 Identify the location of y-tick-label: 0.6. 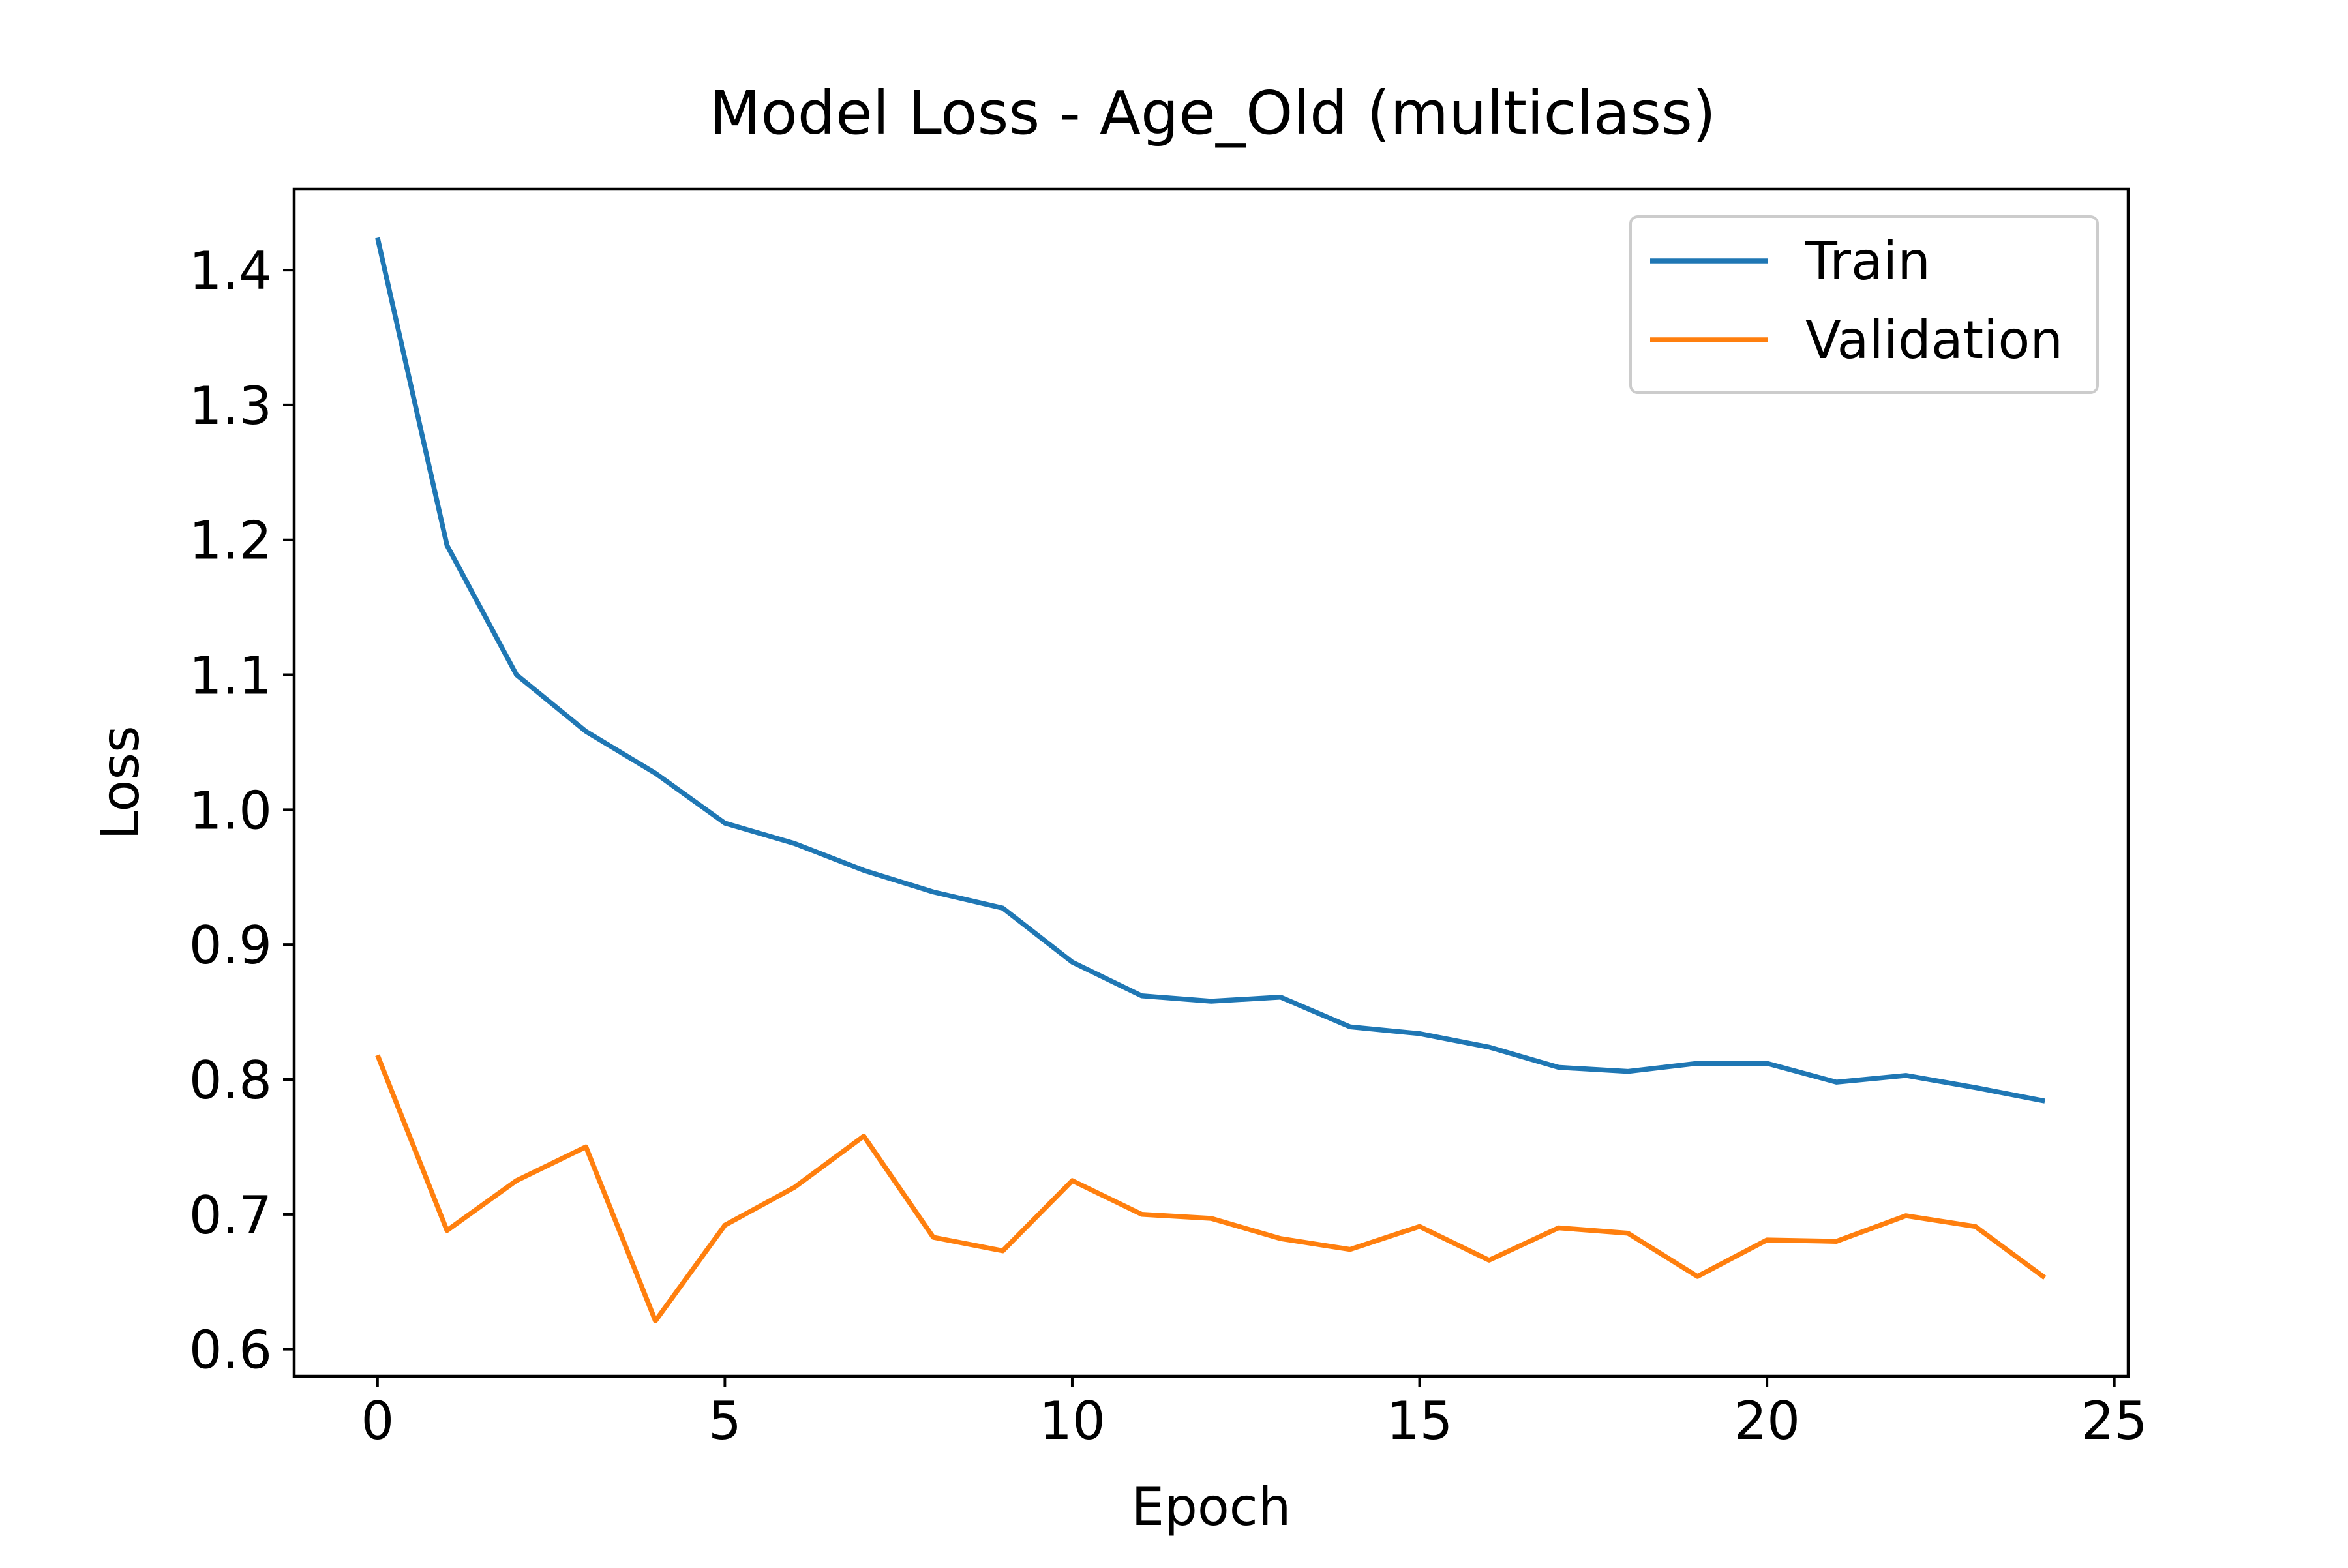
(230, 1350).